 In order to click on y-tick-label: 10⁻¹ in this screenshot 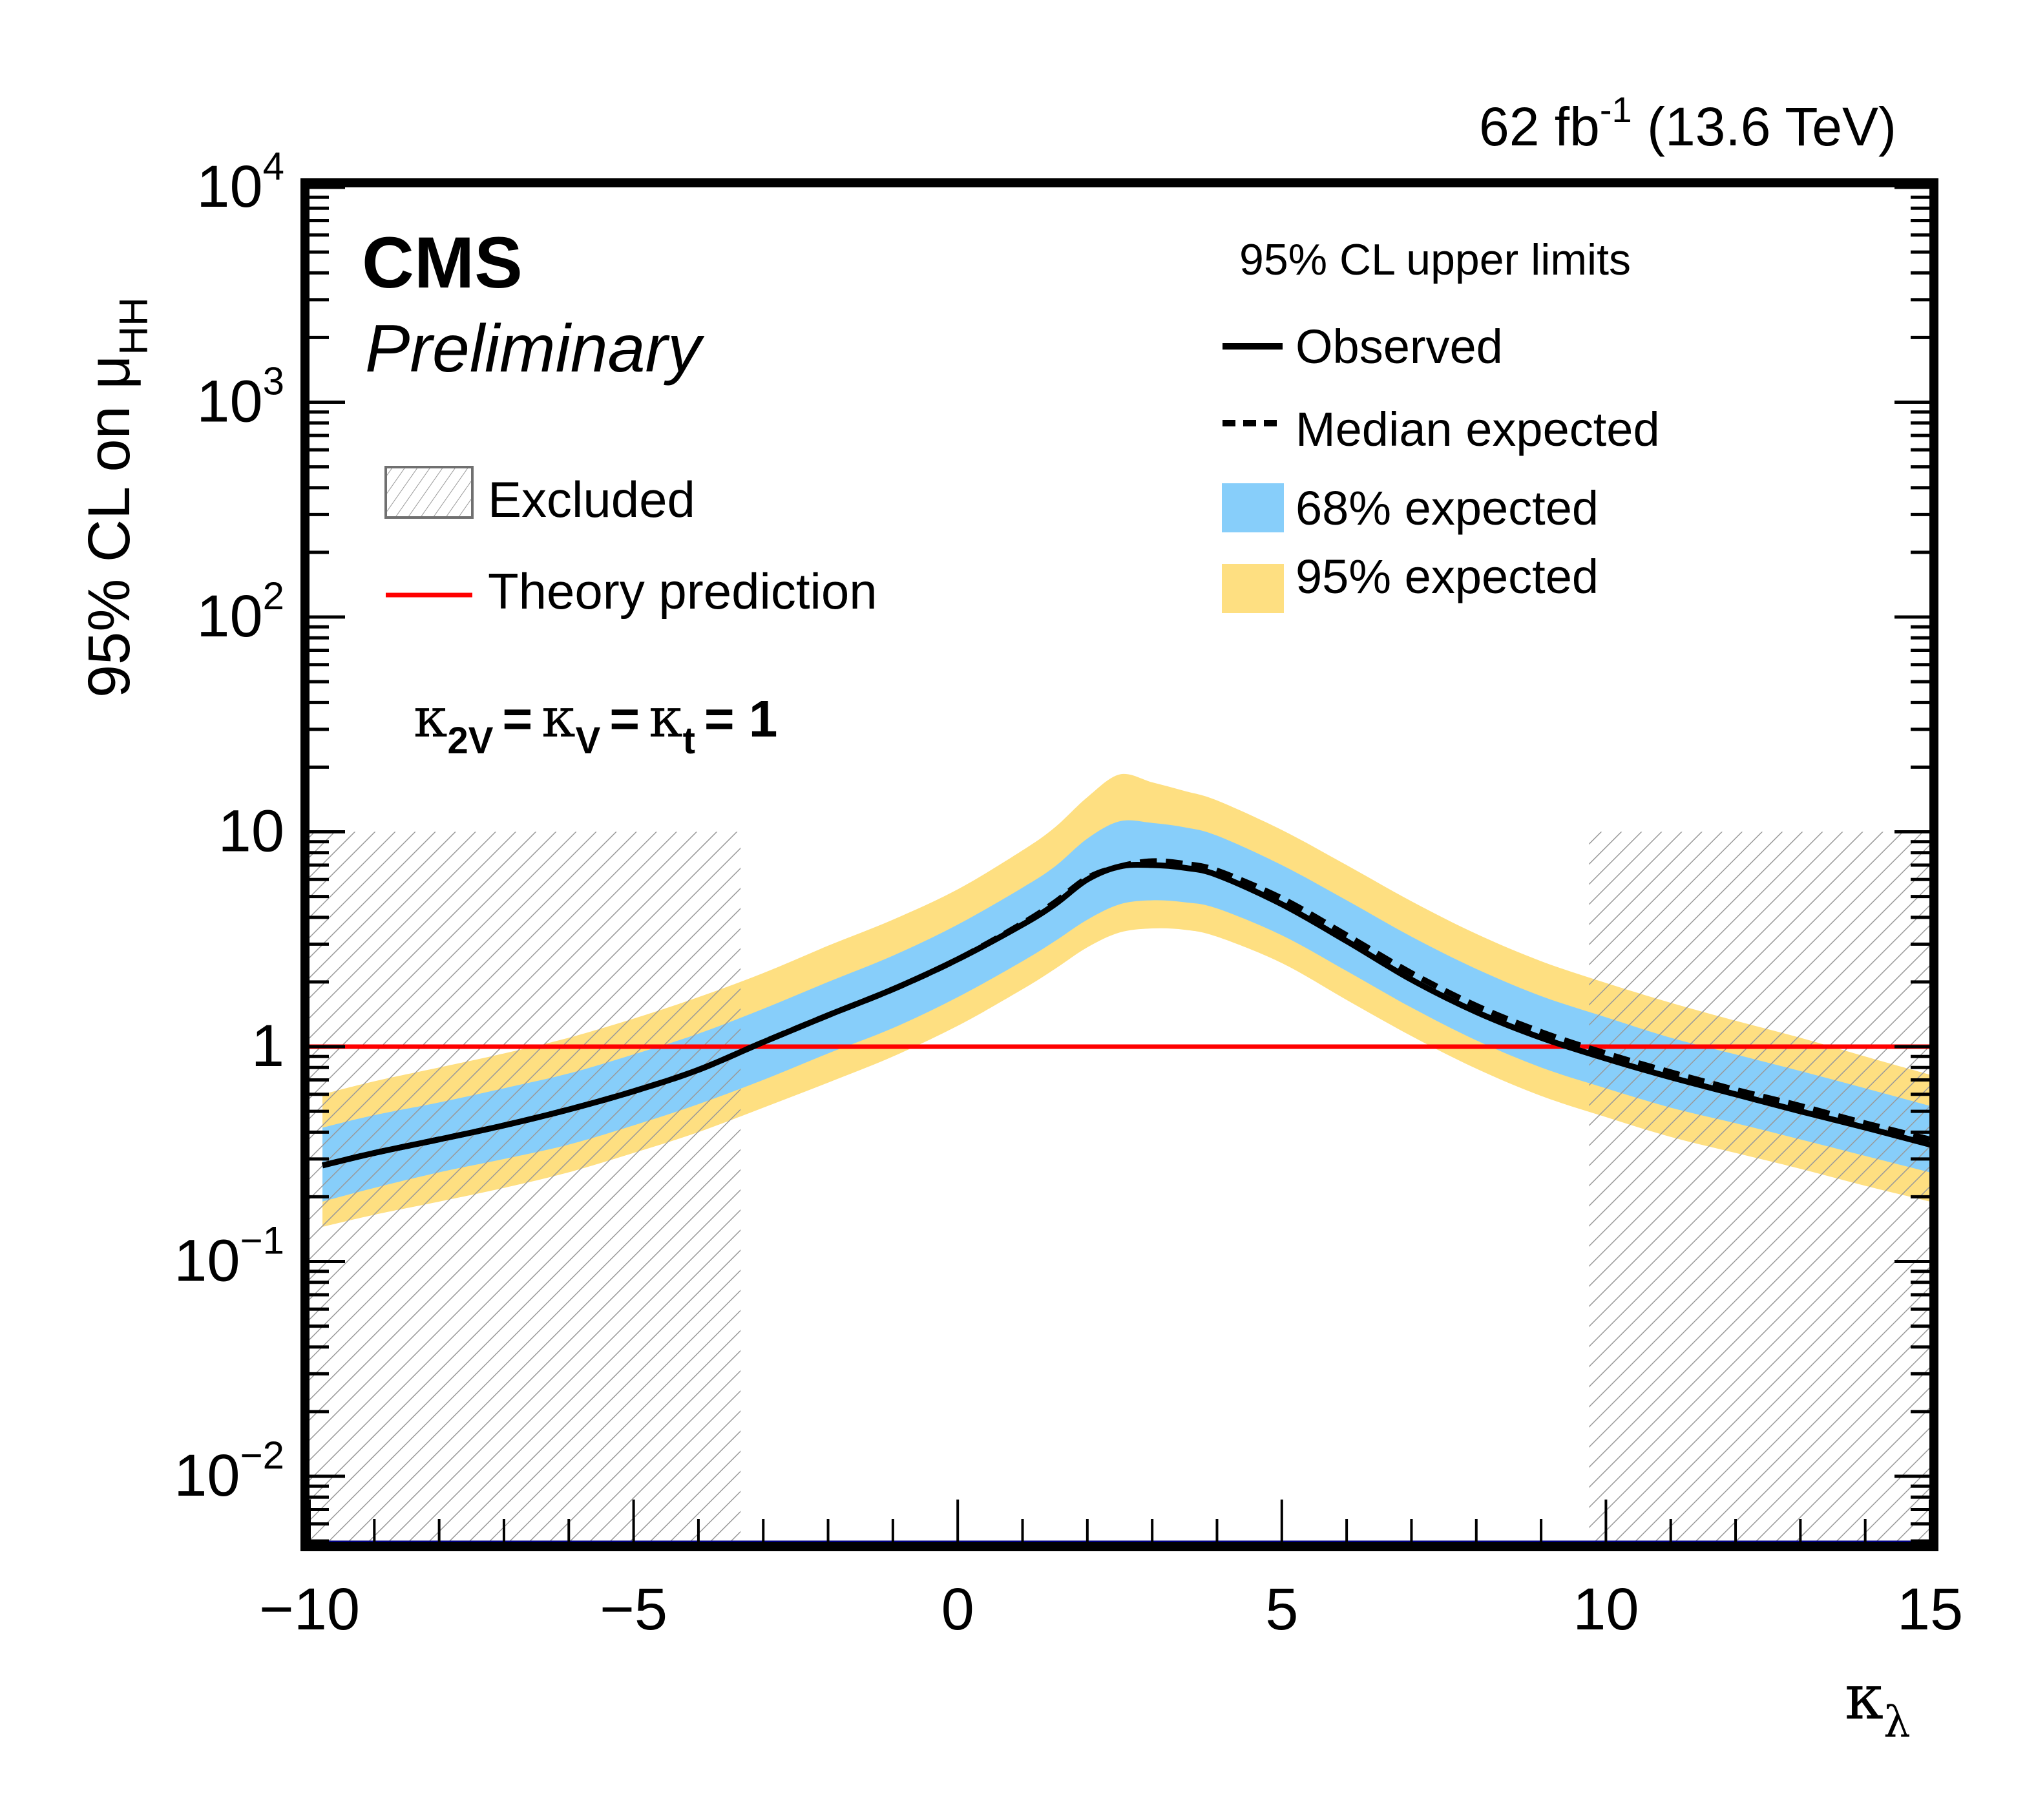, I will do `click(229, 1256)`.